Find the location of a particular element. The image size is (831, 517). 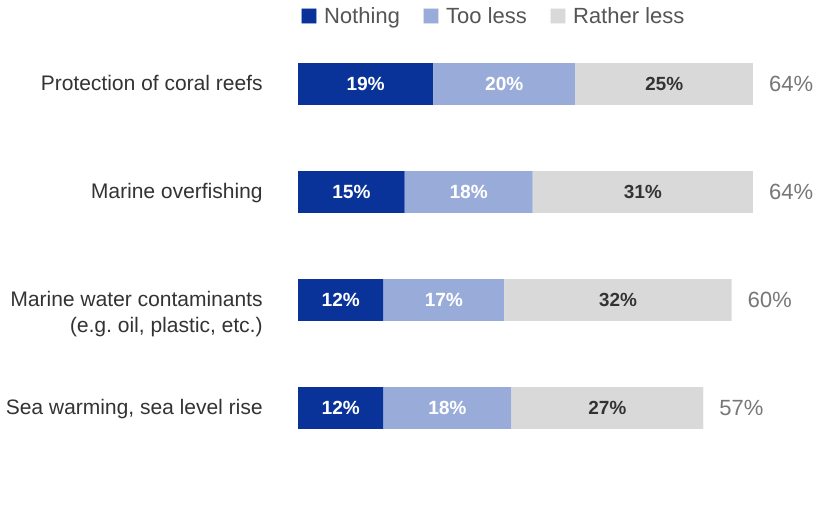

data-label: 17% is located at coordinates (443, 301).